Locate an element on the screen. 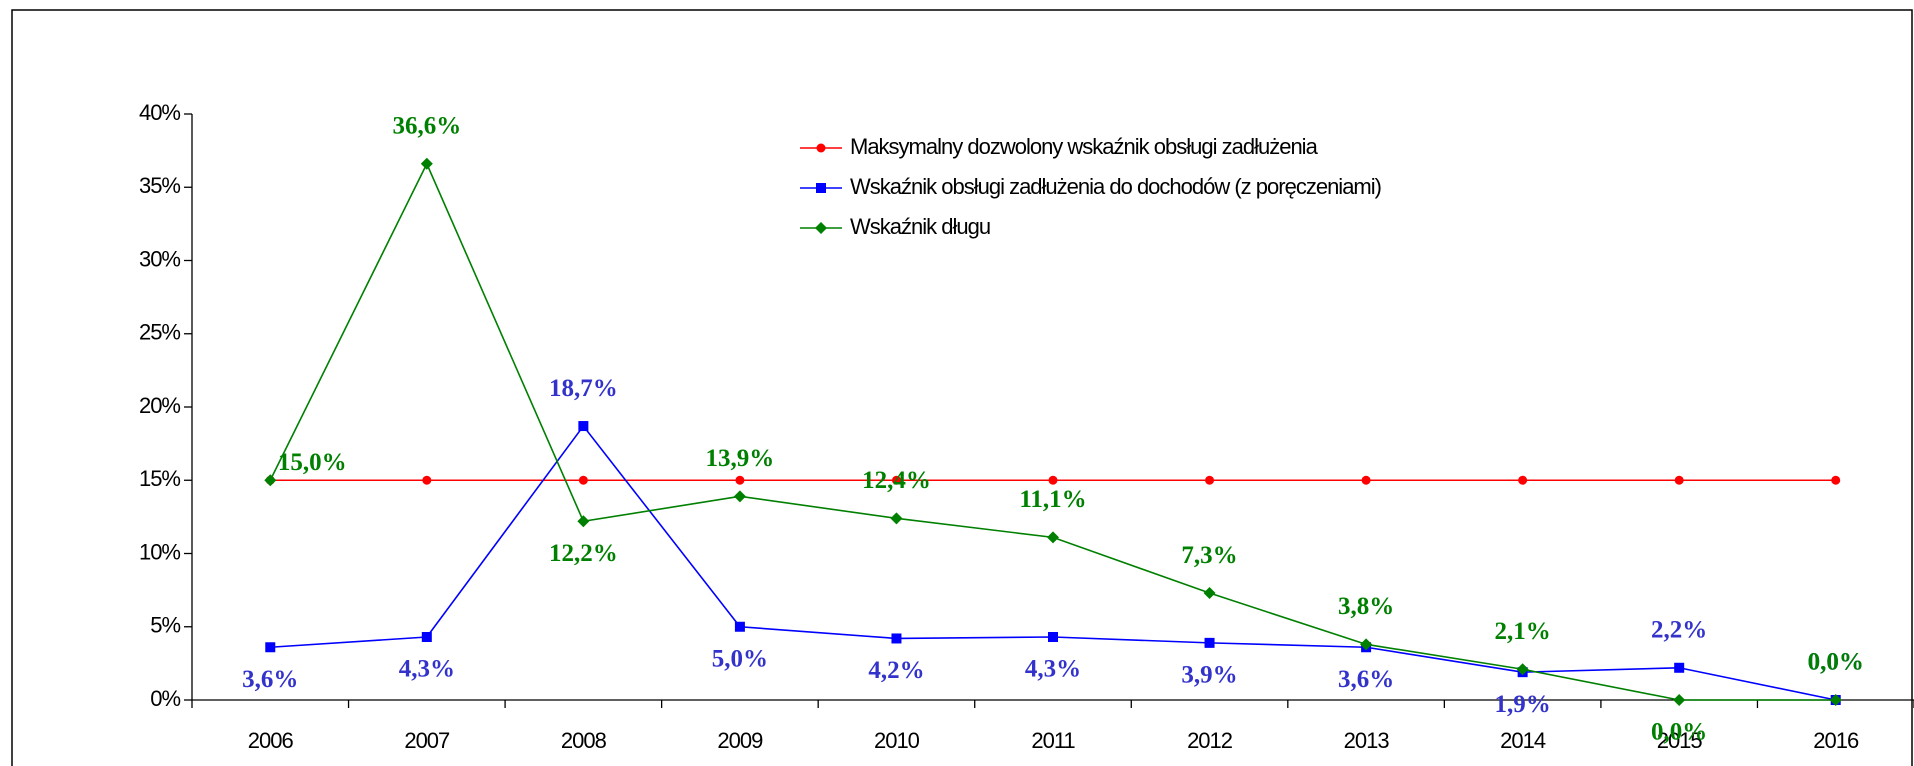 The width and height of the screenshot is (1914, 766). data-label: 2,1% is located at coordinates (1523, 631).